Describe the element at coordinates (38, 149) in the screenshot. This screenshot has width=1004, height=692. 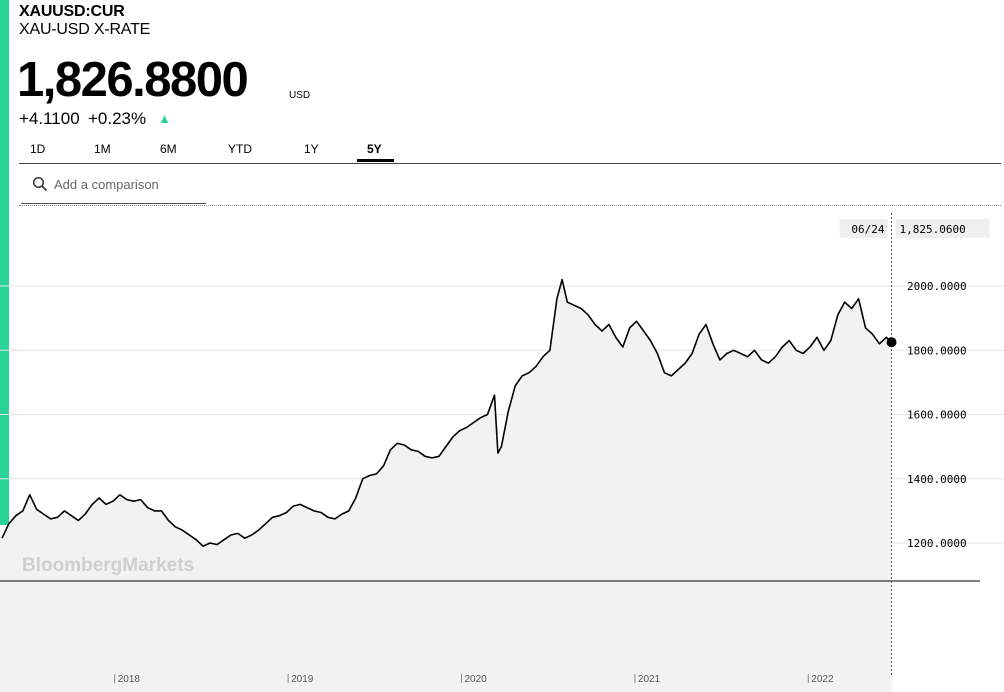
I see `tab-1d: 1D` at that location.